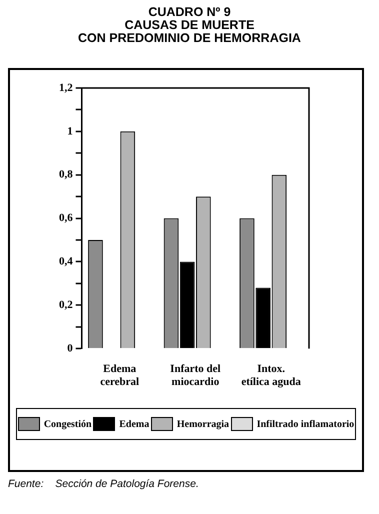 This screenshot has height=514, width=379. I want to click on x-tick-label: Edema cerebral, so click(120, 375).